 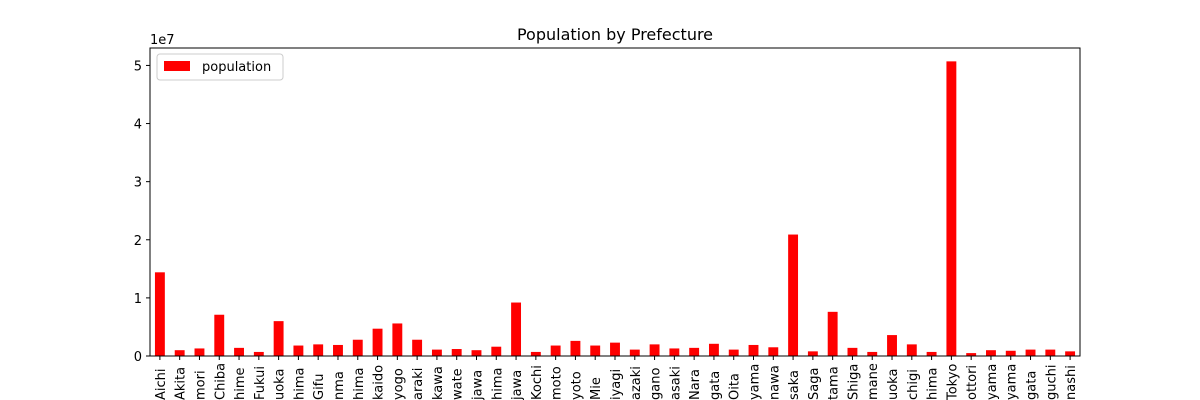 What do you see at coordinates (634, 352) in the screenshot?
I see `bar-miyazaki` at bounding box center [634, 352].